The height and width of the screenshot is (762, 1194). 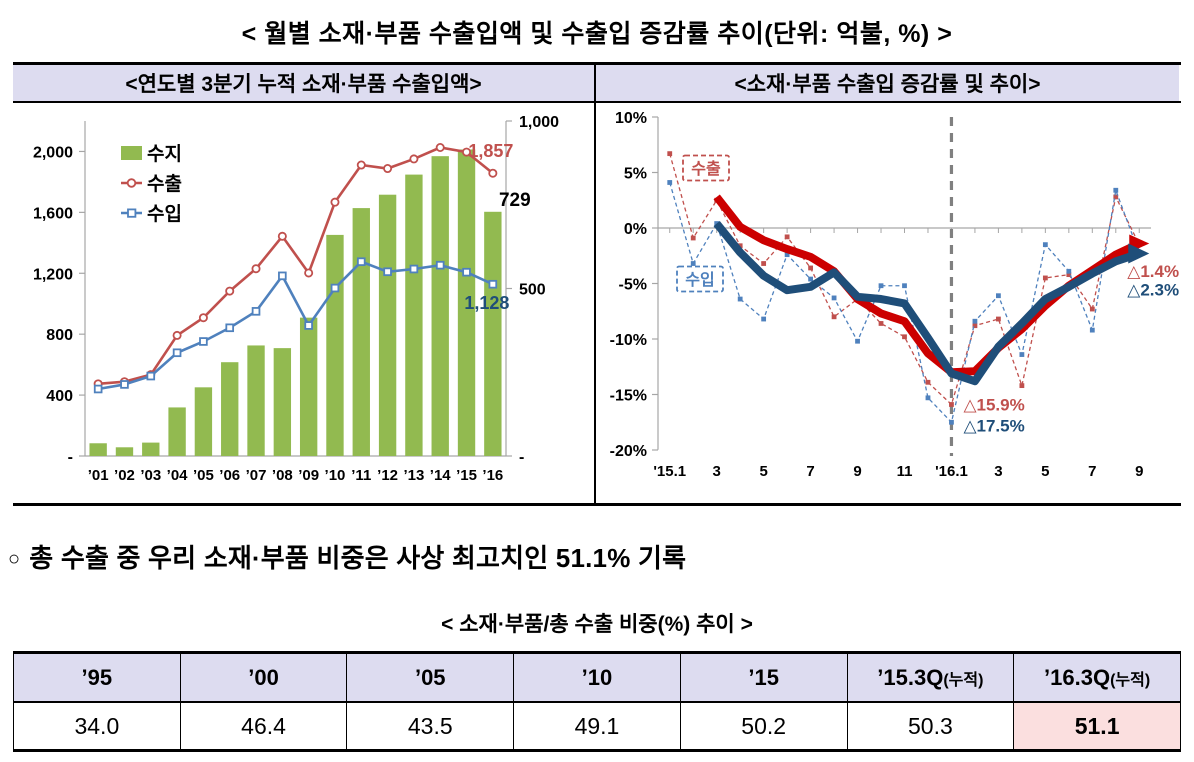 What do you see at coordinates (763, 677) in the screenshot?
I see `ratio-table-header-4: ’15` at bounding box center [763, 677].